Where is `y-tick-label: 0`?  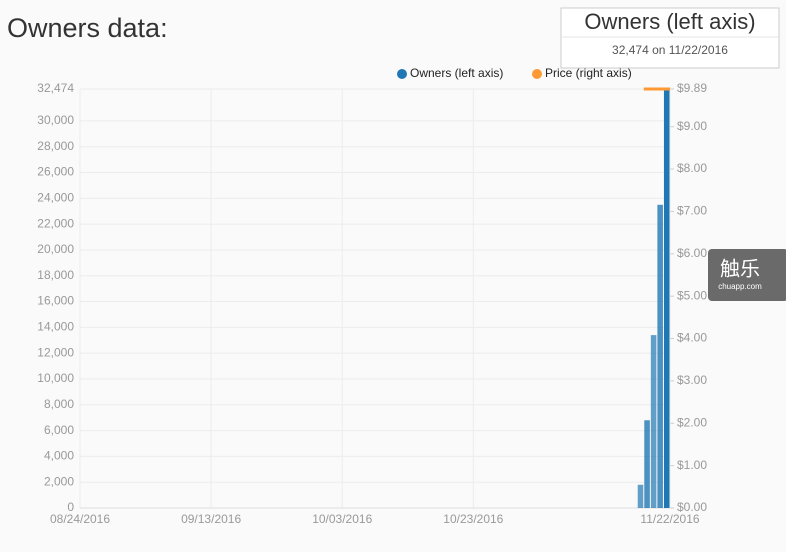
y-tick-label: 0 is located at coordinates (70, 507).